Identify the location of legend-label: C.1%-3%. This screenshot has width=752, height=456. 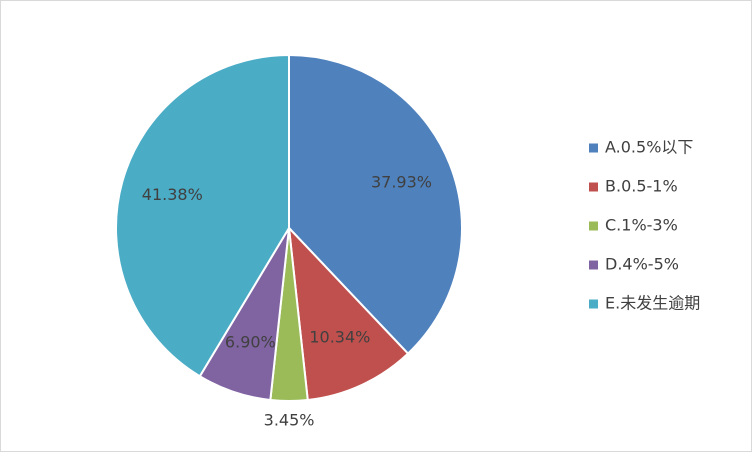
(641, 225).